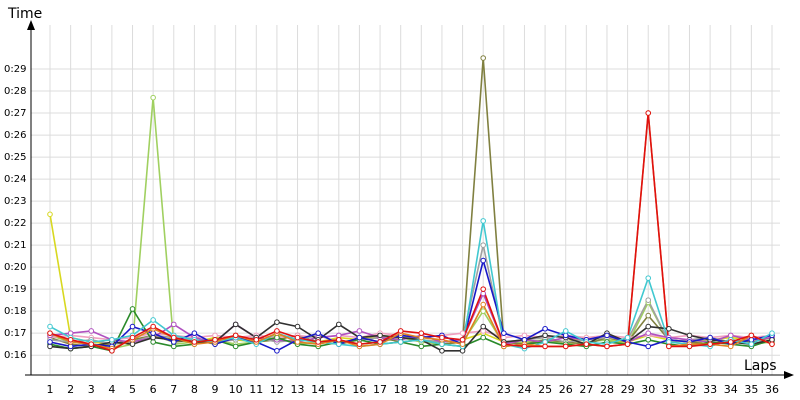 The image size is (800, 400). Describe the element at coordinates (789, 375) in the screenshot. I see `x-axis-arrow` at that location.